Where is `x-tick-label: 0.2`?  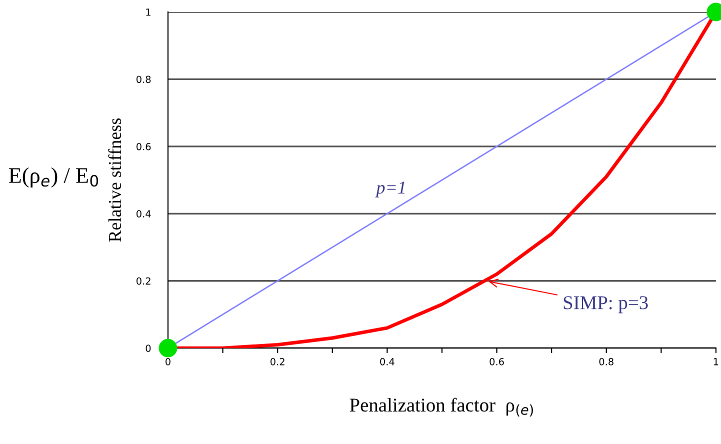 x-tick-label: 0.2 is located at coordinates (277, 362).